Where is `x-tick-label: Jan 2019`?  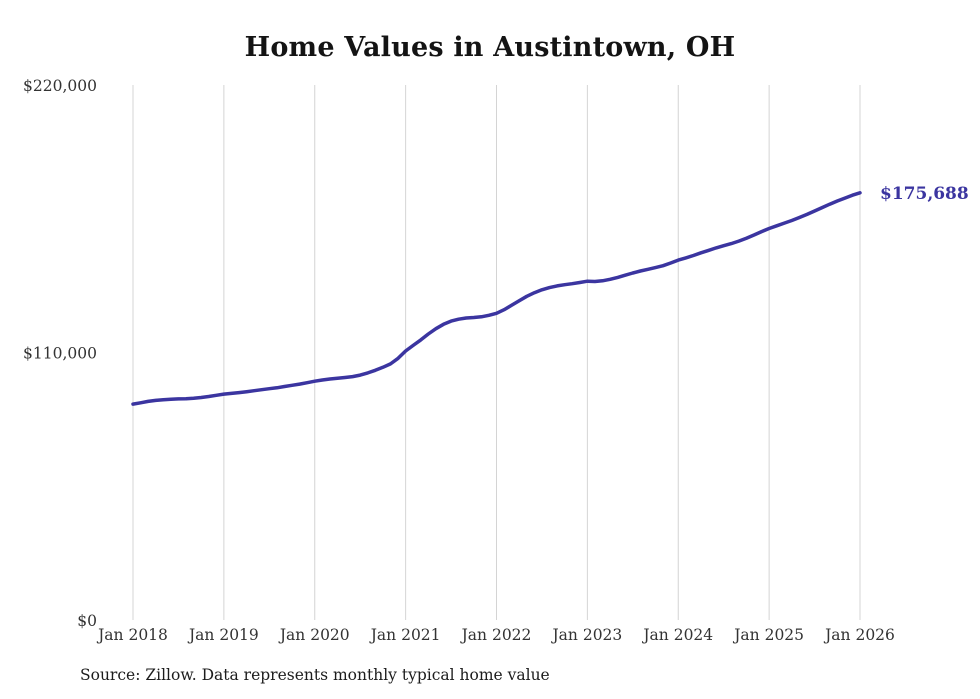
x-tick-label: Jan 2019 is located at coordinates (223, 635).